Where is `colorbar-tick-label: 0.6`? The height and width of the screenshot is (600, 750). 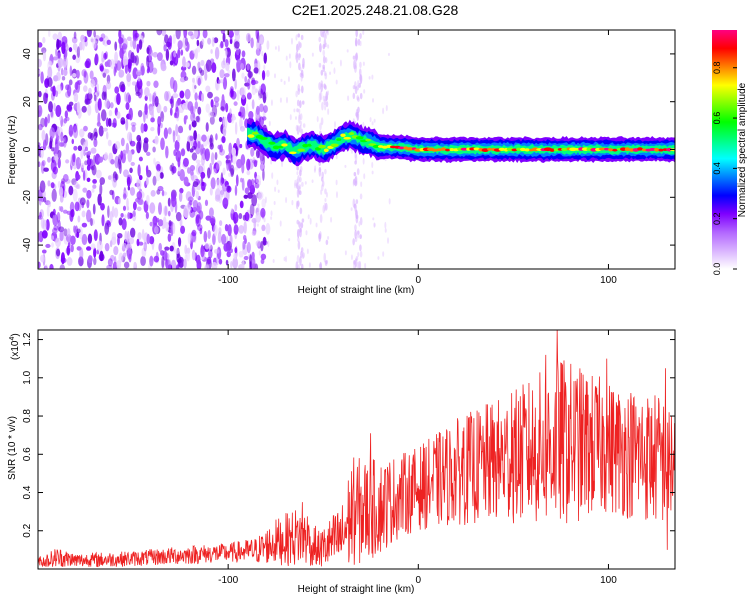 colorbar-tick-label: 0.6 is located at coordinates (717, 118).